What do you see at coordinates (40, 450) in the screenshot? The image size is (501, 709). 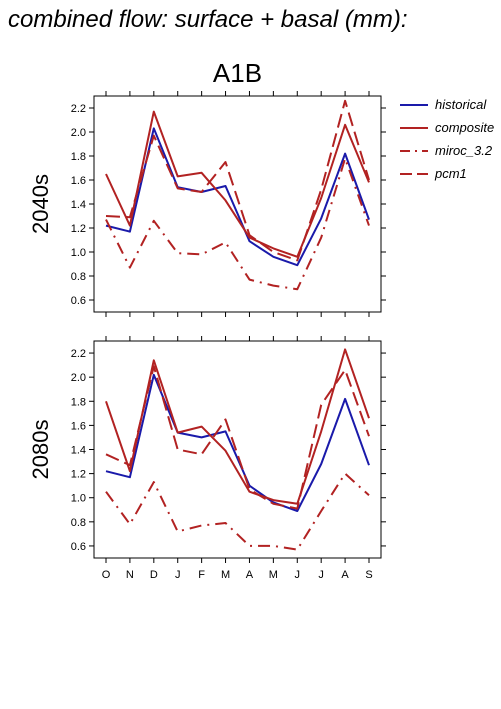 I see `y-axis-label: 2080s` at bounding box center [40, 450].